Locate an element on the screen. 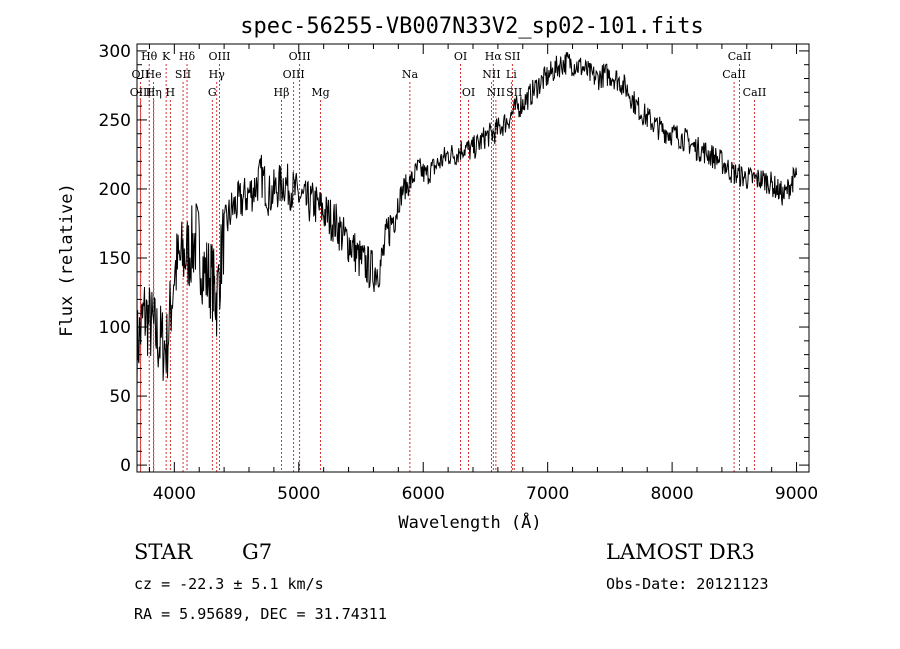 The height and width of the screenshot is (649, 900). y-axis-label: Flux (relative) is located at coordinates (67, 260).